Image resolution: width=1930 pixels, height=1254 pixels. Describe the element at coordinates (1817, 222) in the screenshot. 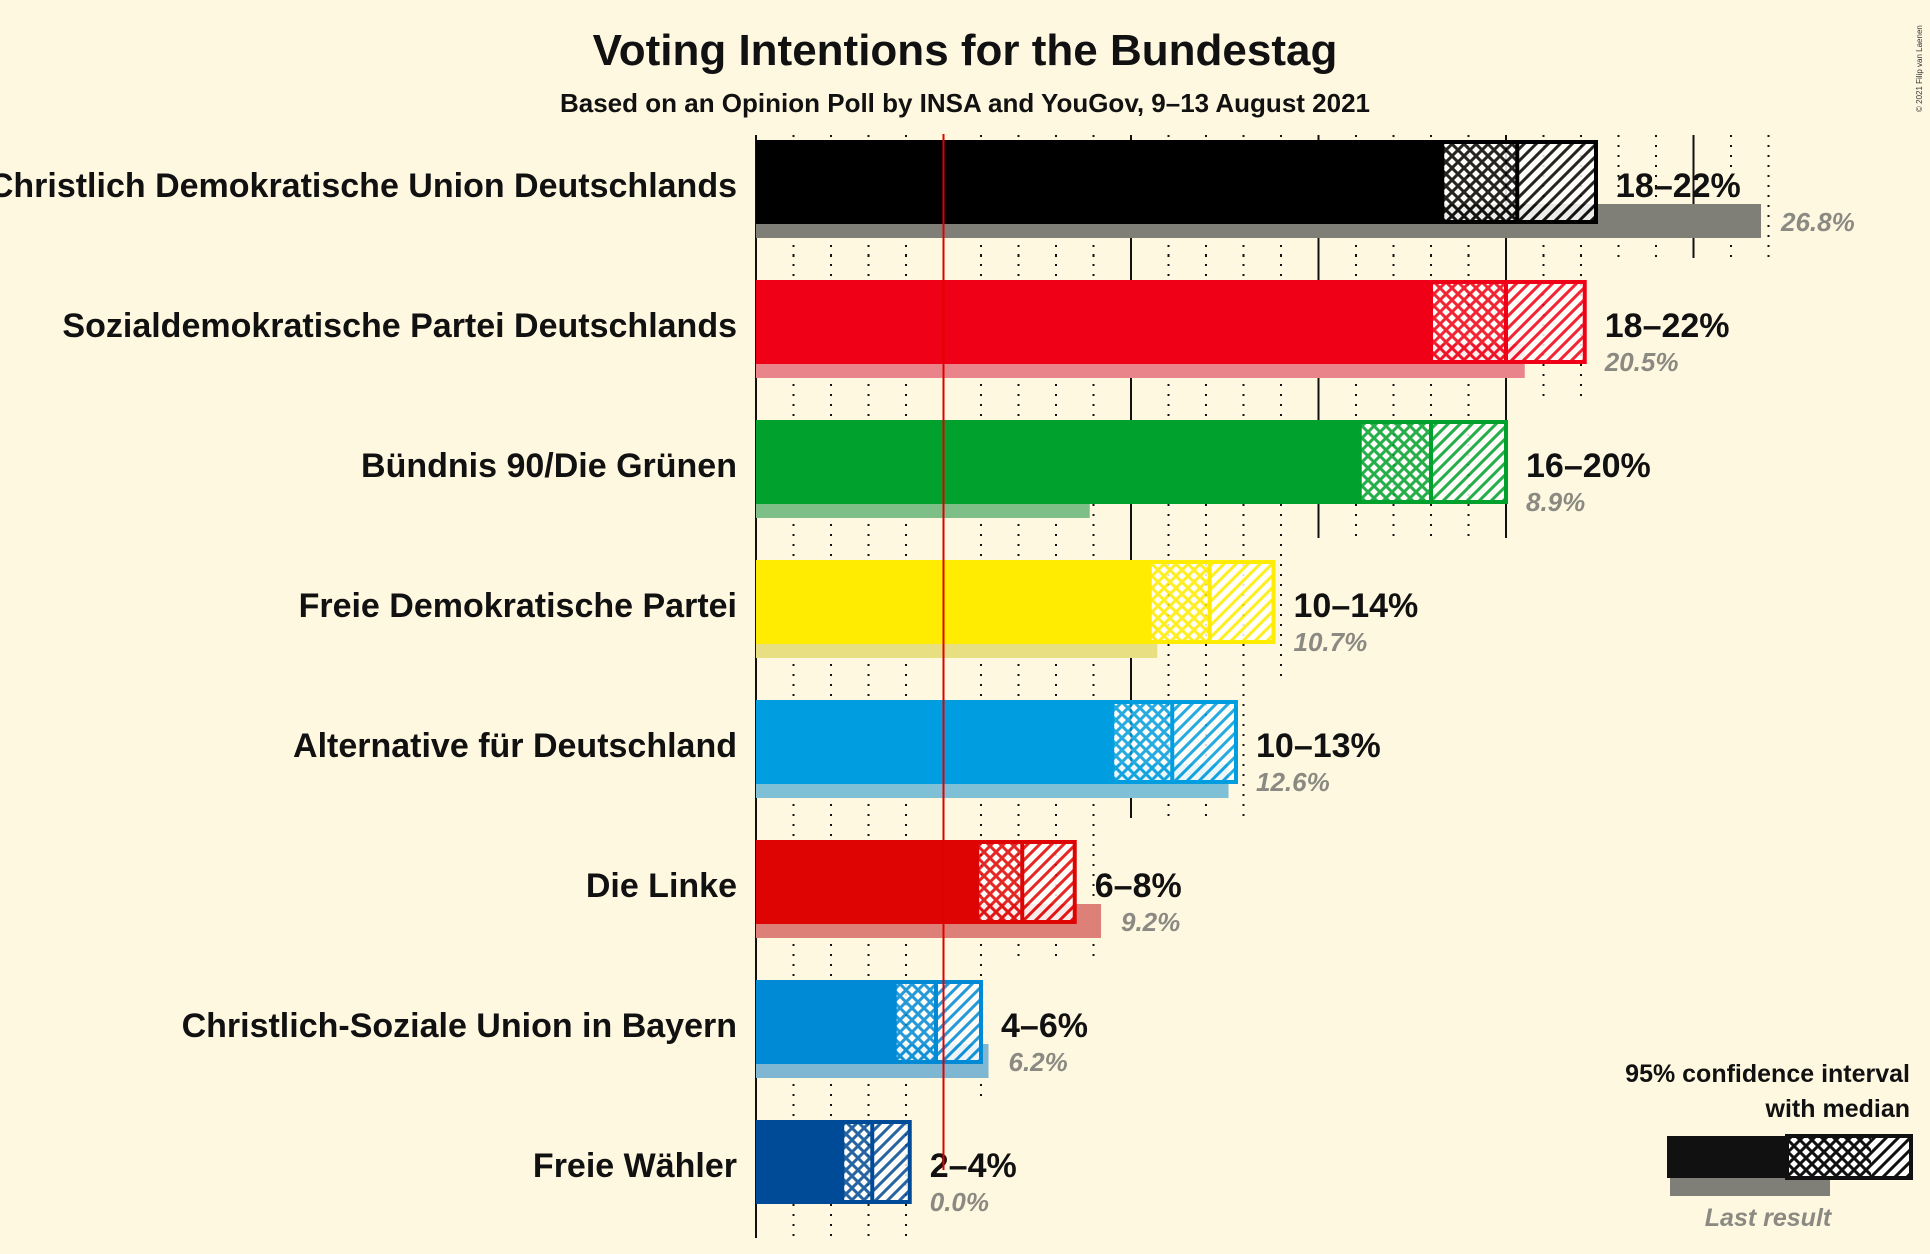

I see `last-result-label: 26.8%` at that location.